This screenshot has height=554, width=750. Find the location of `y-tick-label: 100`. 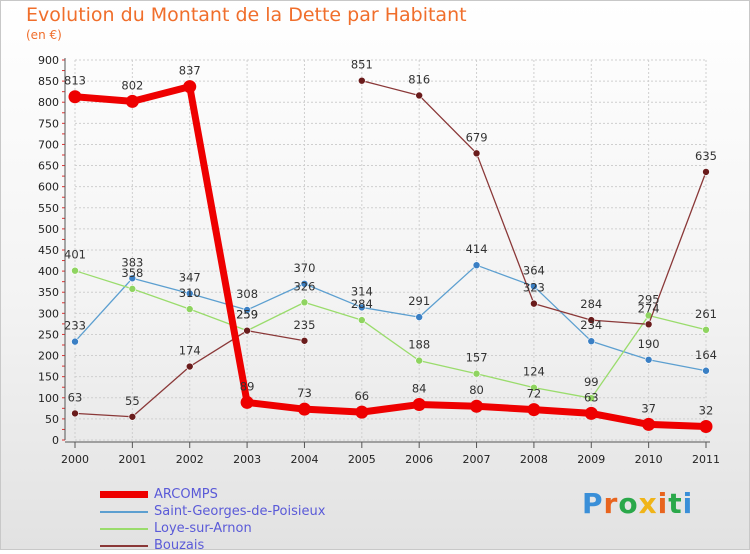

y-tick-label: 100 is located at coordinates (48, 398).